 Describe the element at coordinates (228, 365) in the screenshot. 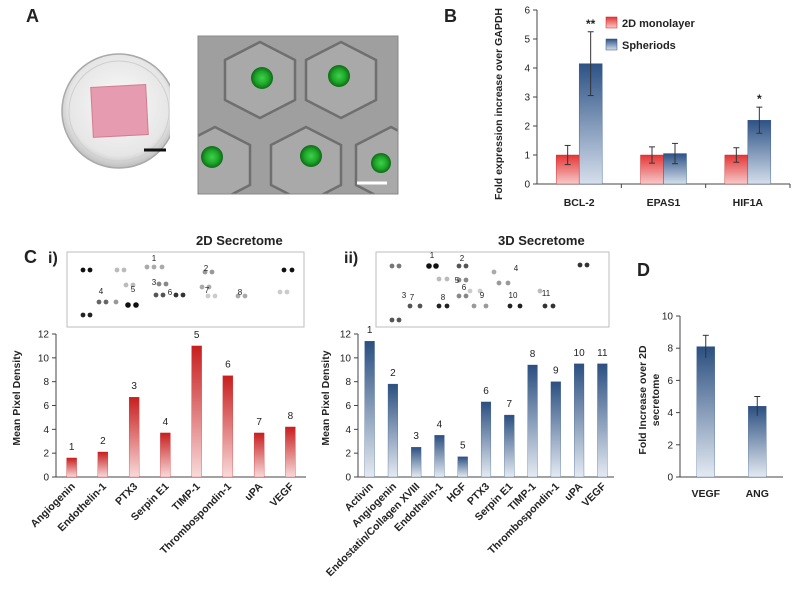

I see `ci-data-label: 6` at that location.